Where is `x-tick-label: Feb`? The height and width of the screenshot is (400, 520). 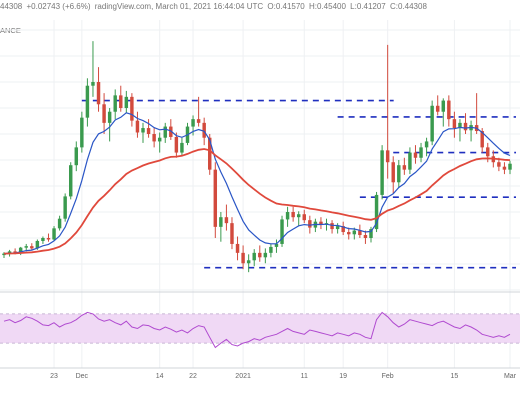 x-tick-label: Feb is located at coordinates (388, 376).